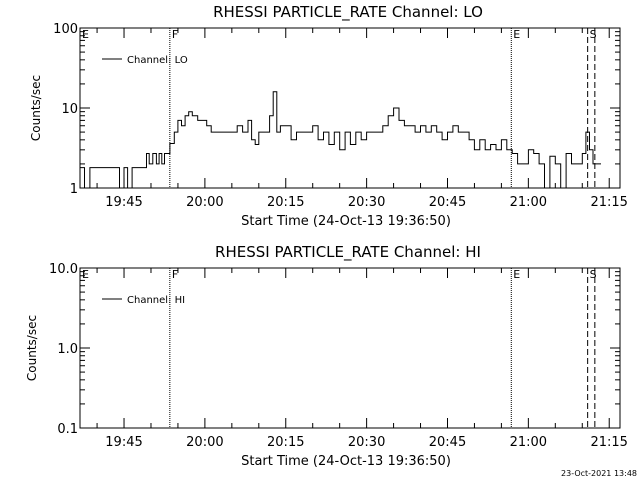  What do you see at coordinates (348, 252) in the screenshot?
I see `chart-title: RHESSI PARTICLE_RATE Channel: HI` at bounding box center [348, 252].